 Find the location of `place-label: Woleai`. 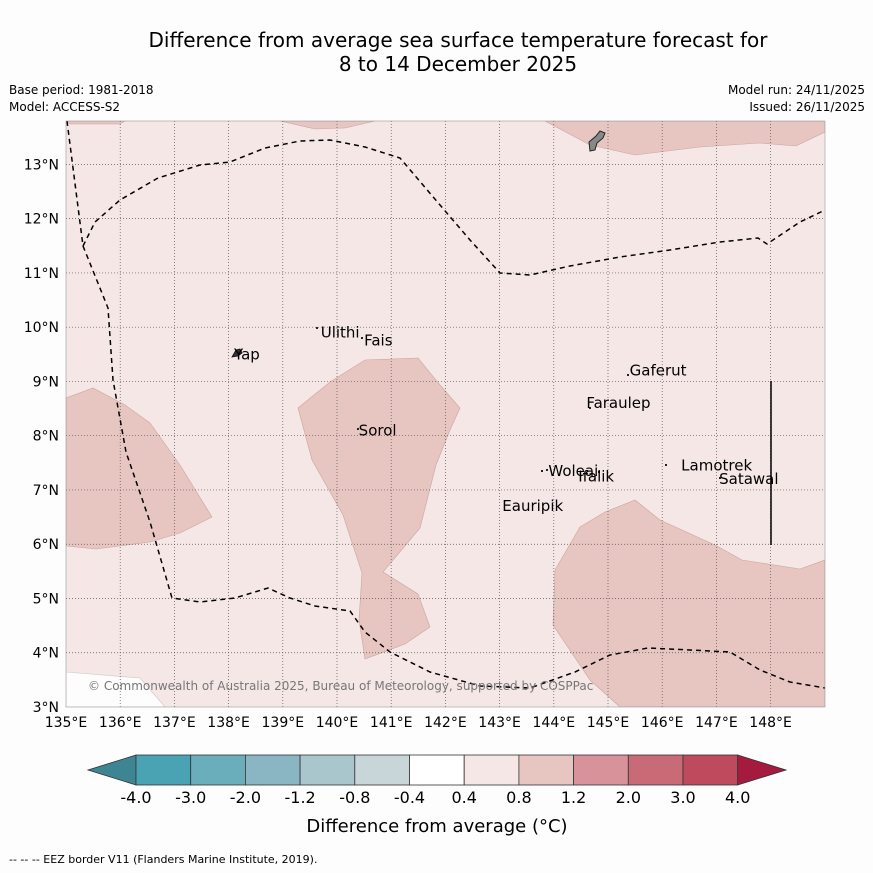

place-label: Woleai is located at coordinates (573, 471).